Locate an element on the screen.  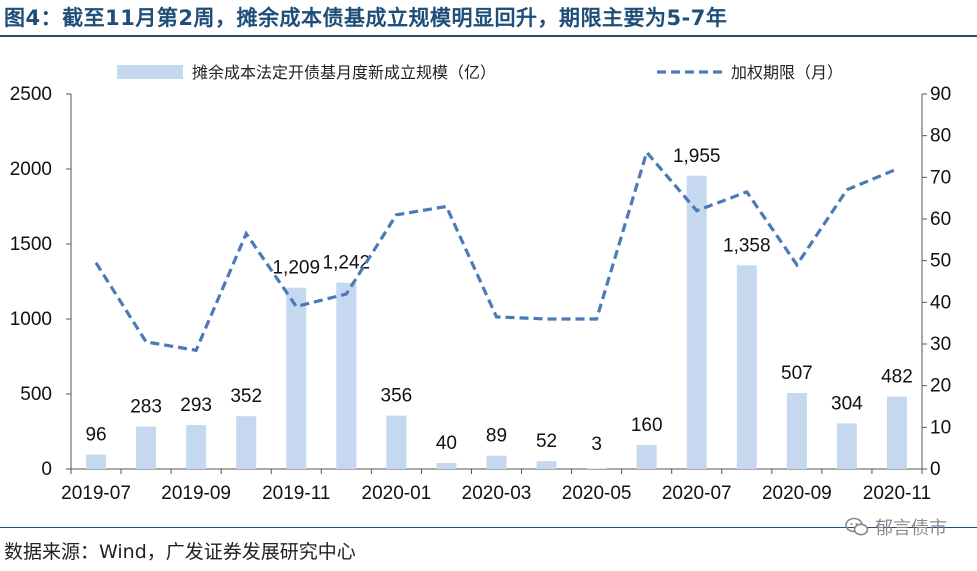
bar-data-label: 96 is located at coordinates (95, 435).